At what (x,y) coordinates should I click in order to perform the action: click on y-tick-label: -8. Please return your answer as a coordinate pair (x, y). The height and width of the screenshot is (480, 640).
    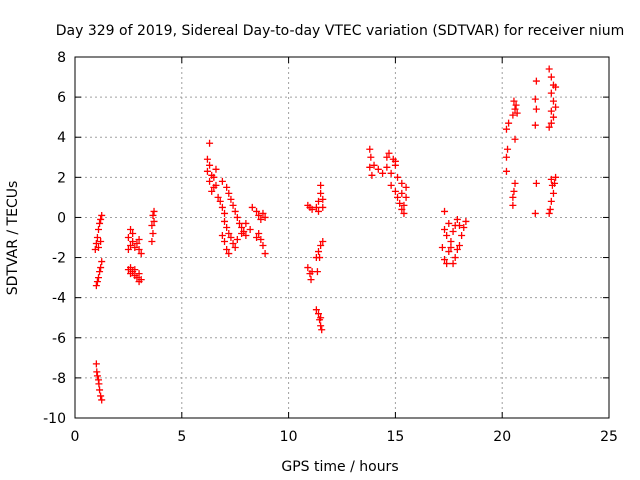
    Looking at the image, I should click on (59, 379).